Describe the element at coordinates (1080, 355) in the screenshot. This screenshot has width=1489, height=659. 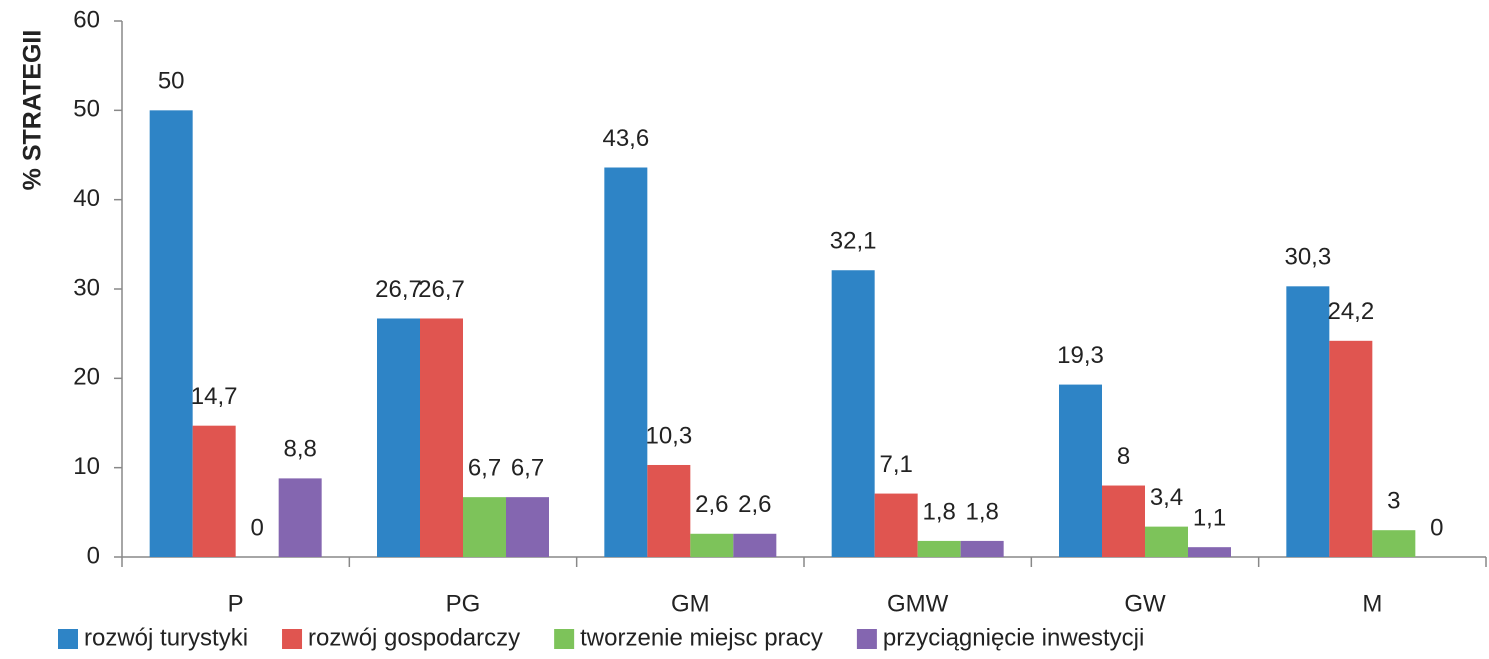
I see `value-label: 19,3` at that location.